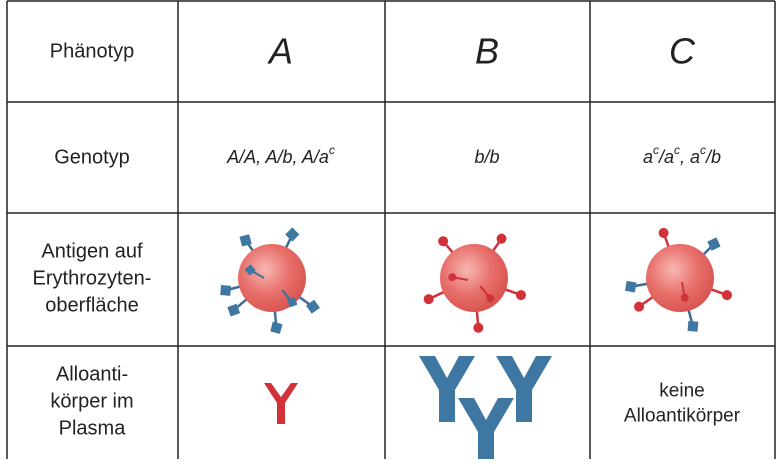 The height and width of the screenshot is (464, 776). Describe the element at coordinates (665, 157) in the screenshot. I see `genotype-part: /a` at that location.